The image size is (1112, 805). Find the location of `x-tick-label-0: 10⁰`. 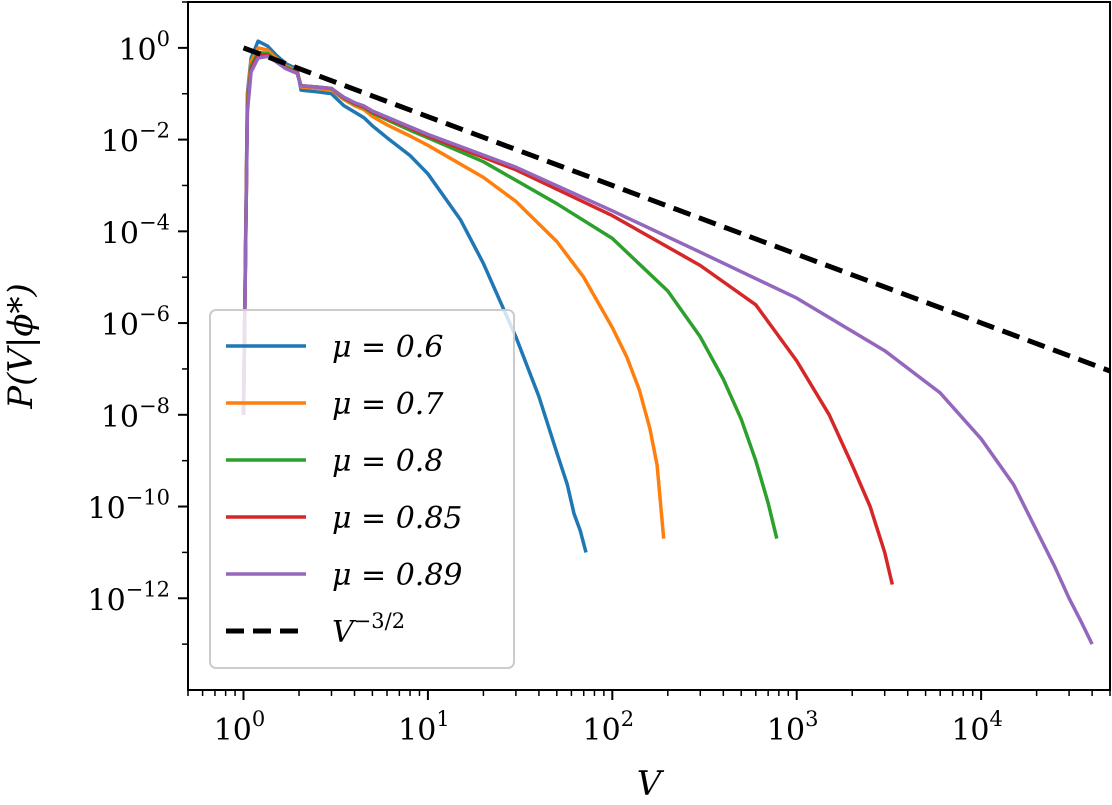

x-tick-label-0: 10⁰ is located at coordinates (240, 727).